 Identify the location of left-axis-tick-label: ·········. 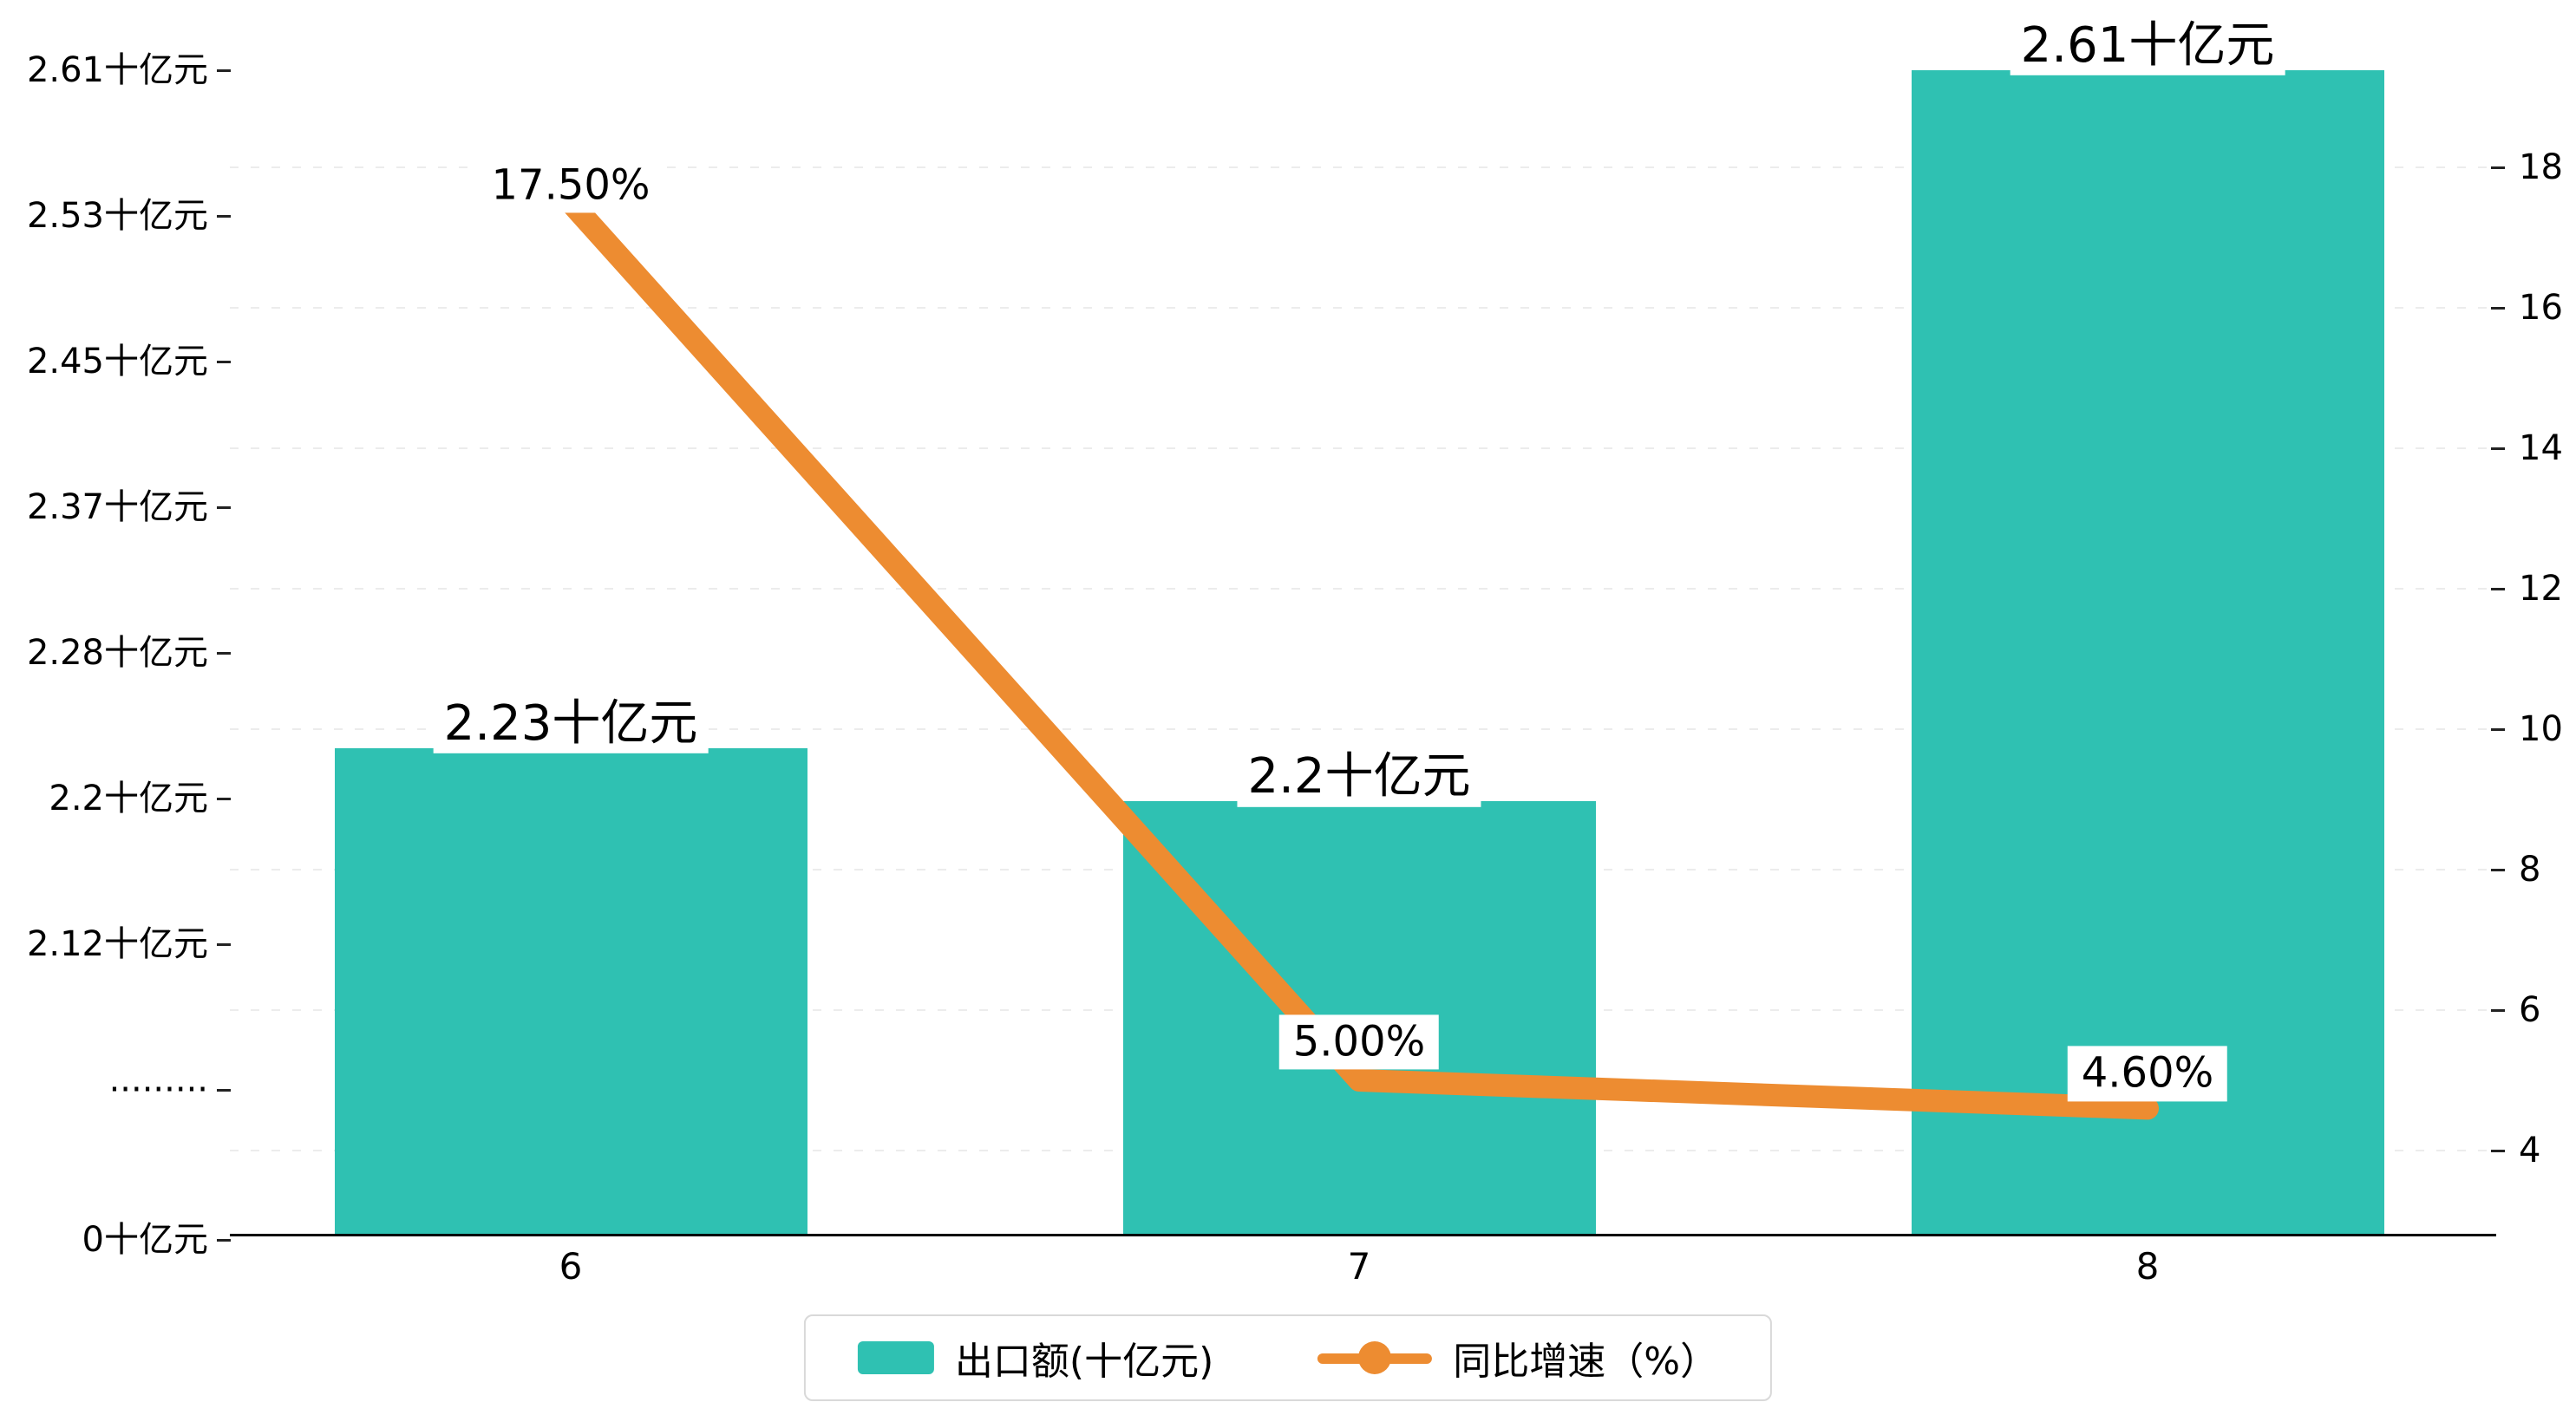
(158, 1090).